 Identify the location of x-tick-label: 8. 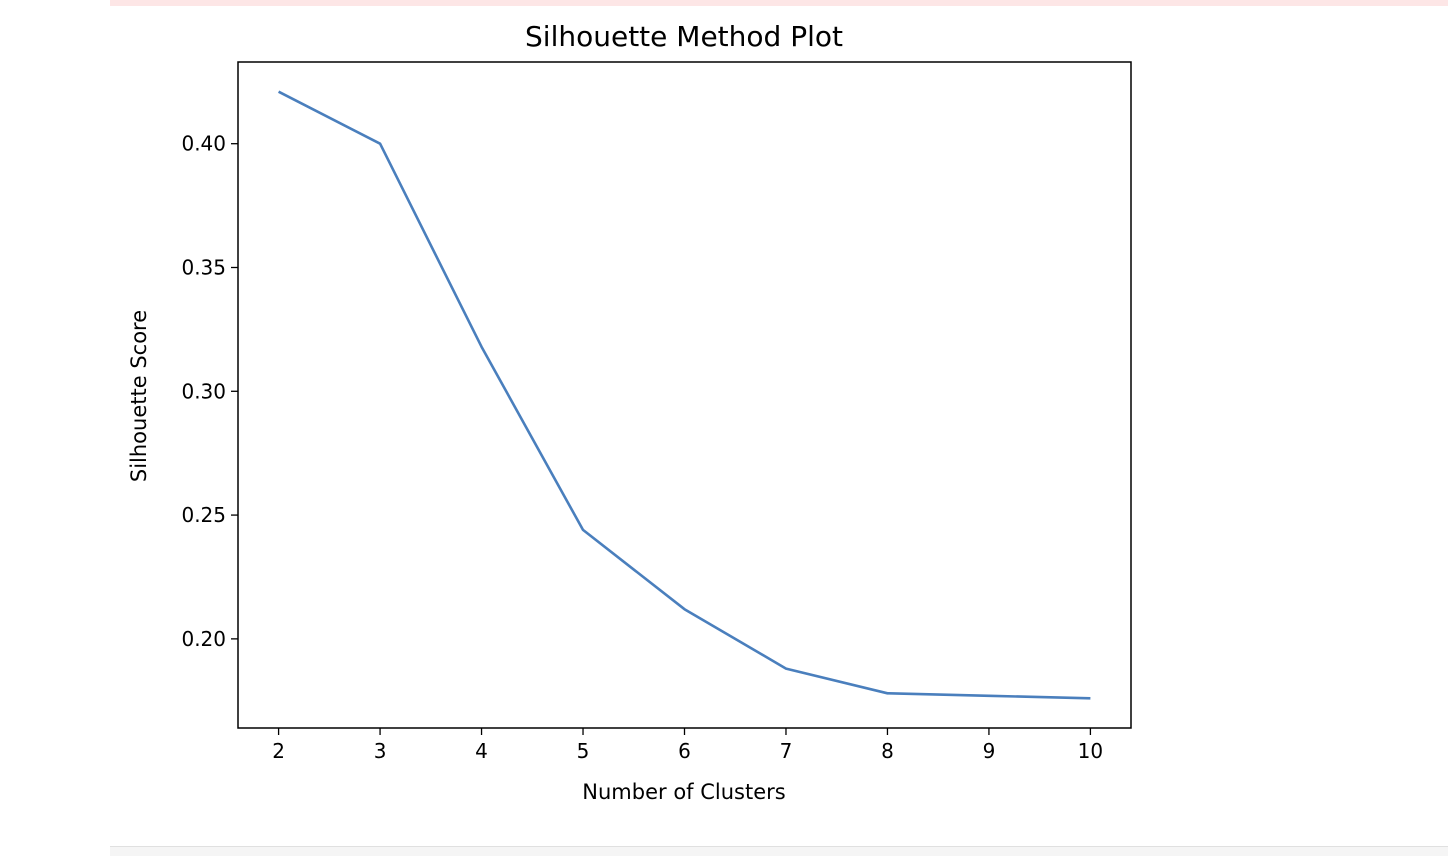
(887, 751).